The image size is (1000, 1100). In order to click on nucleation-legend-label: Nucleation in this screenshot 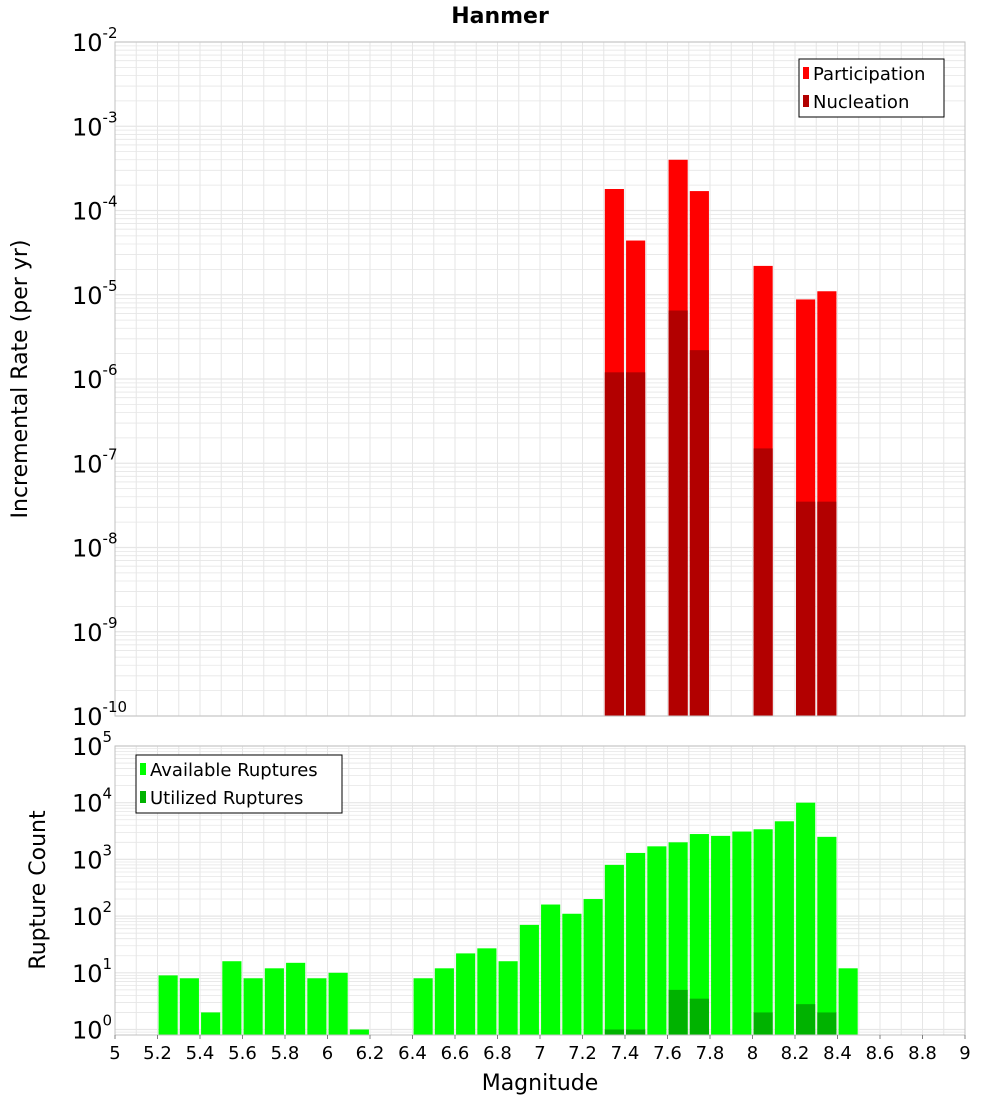, I will do `click(861, 102)`.